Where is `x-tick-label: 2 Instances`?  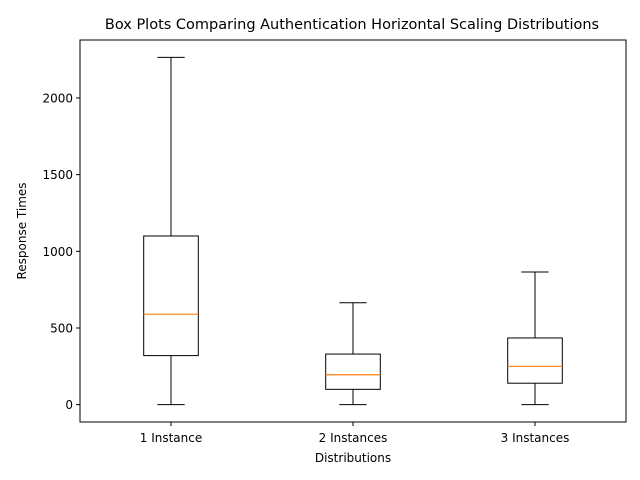
x-tick-label: 2 Instances is located at coordinates (353, 438).